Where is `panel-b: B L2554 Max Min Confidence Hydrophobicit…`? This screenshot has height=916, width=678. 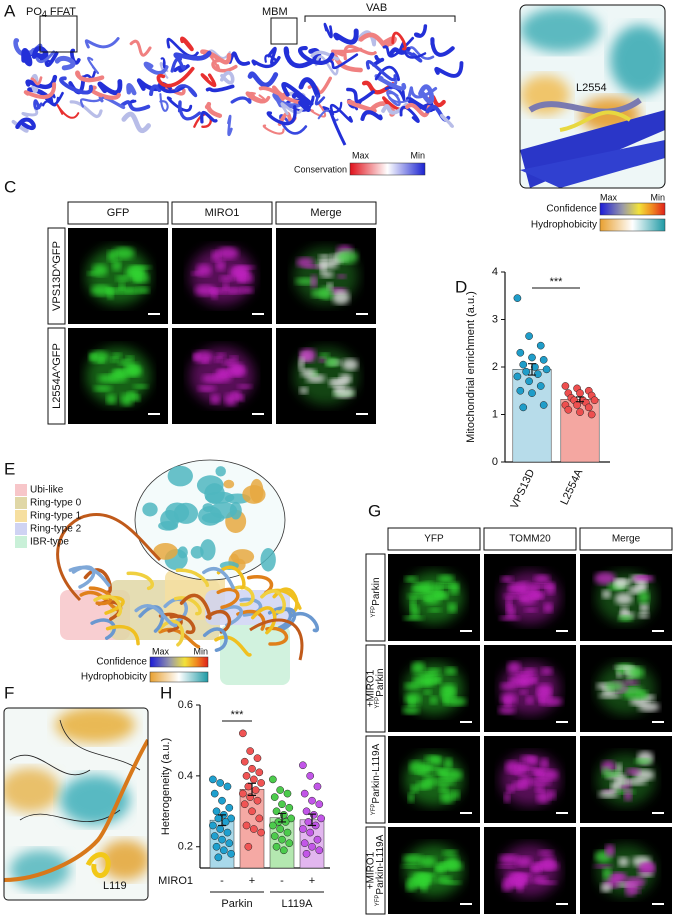 panel-b: B L2554 Max Min Confidence Hydrophobicit… is located at coordinates (592, 116).